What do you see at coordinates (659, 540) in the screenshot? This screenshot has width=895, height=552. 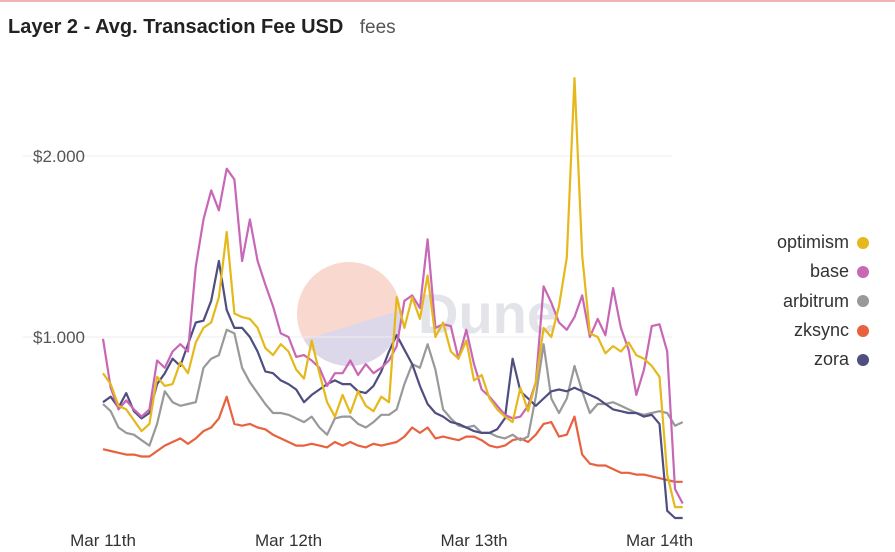 I see `x-tick-label: Mar 14th` at bounding box center [659, 540].